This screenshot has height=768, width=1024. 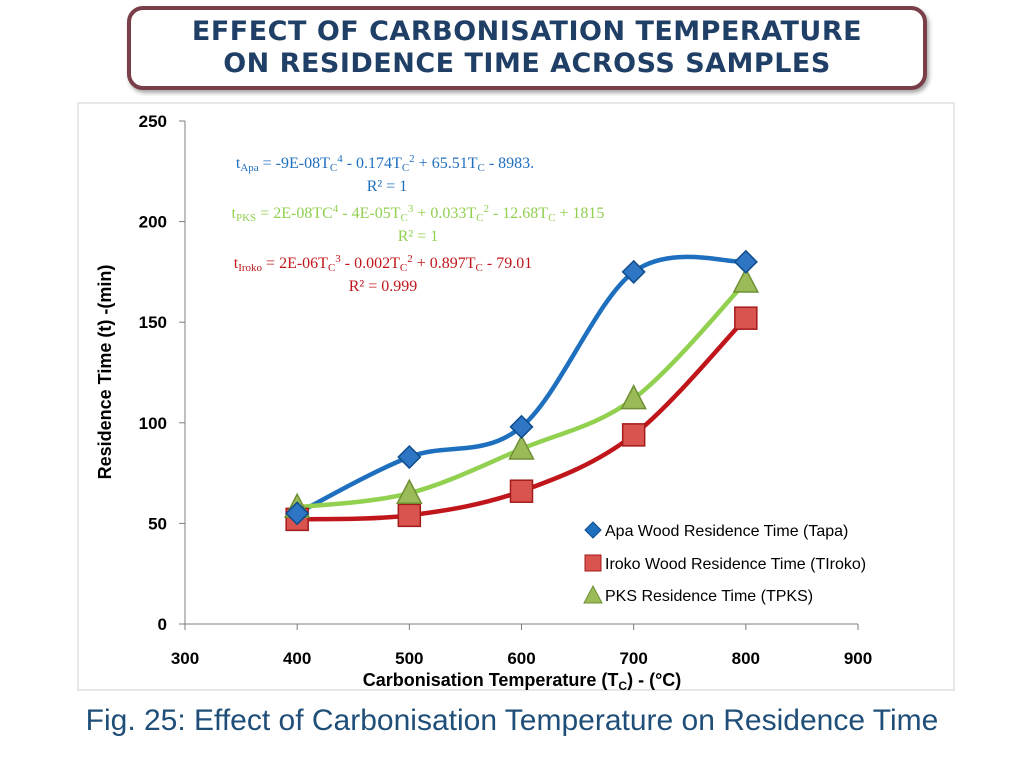 I want to click on legend-label-pks: PKS Residence Time (TPKS), so click(x=709, y=596).